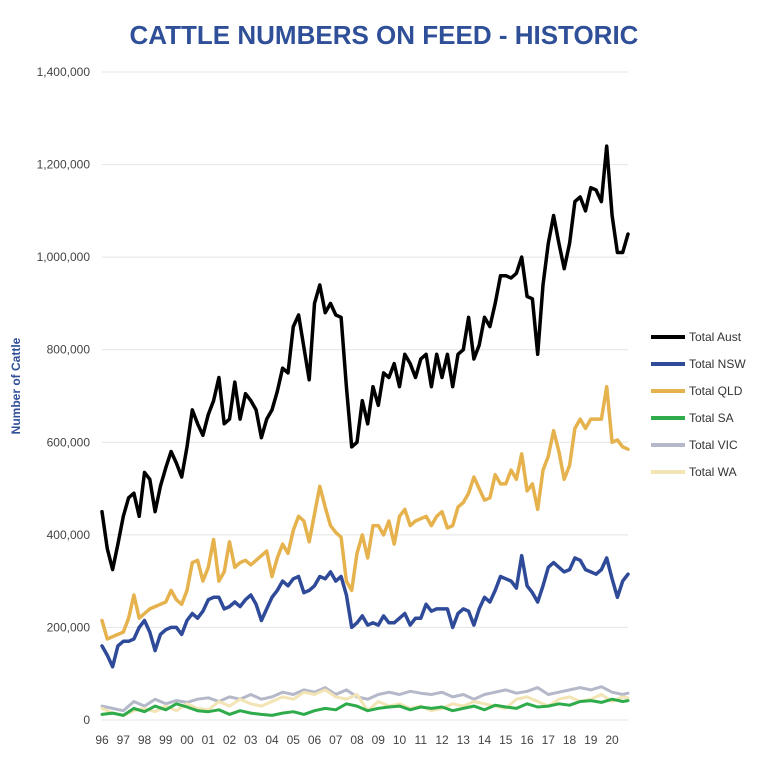 This screenshot has width=768, height=758. I want to click on x-tick-label: 10, so click(400, 740).